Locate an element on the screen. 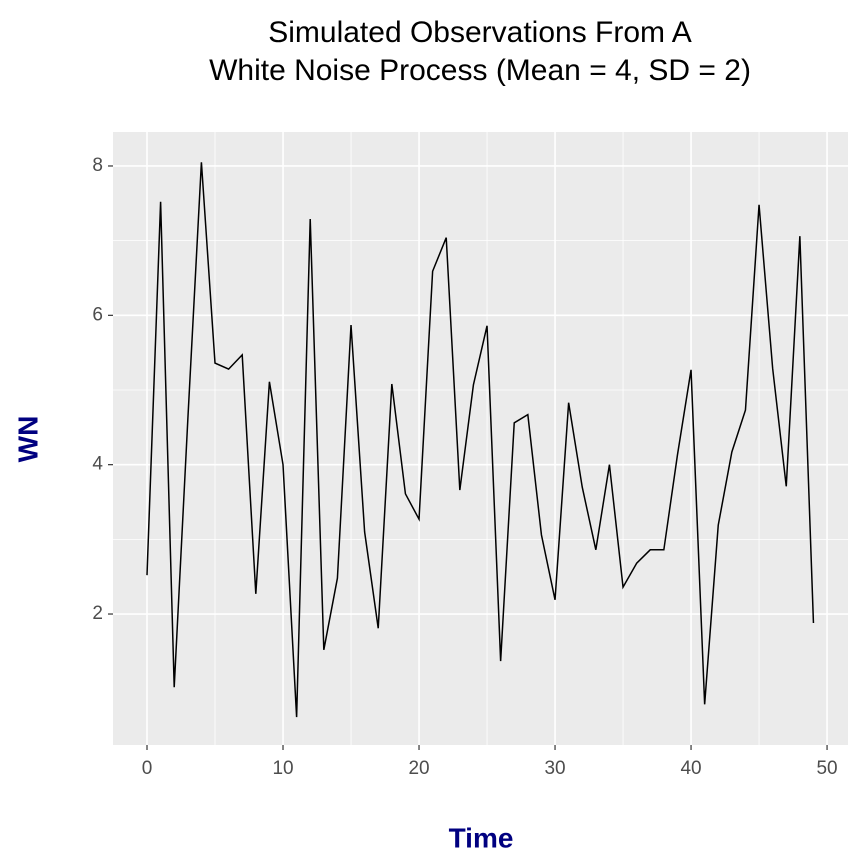  x-axis-label: Time is located at coordinates (481, 837).